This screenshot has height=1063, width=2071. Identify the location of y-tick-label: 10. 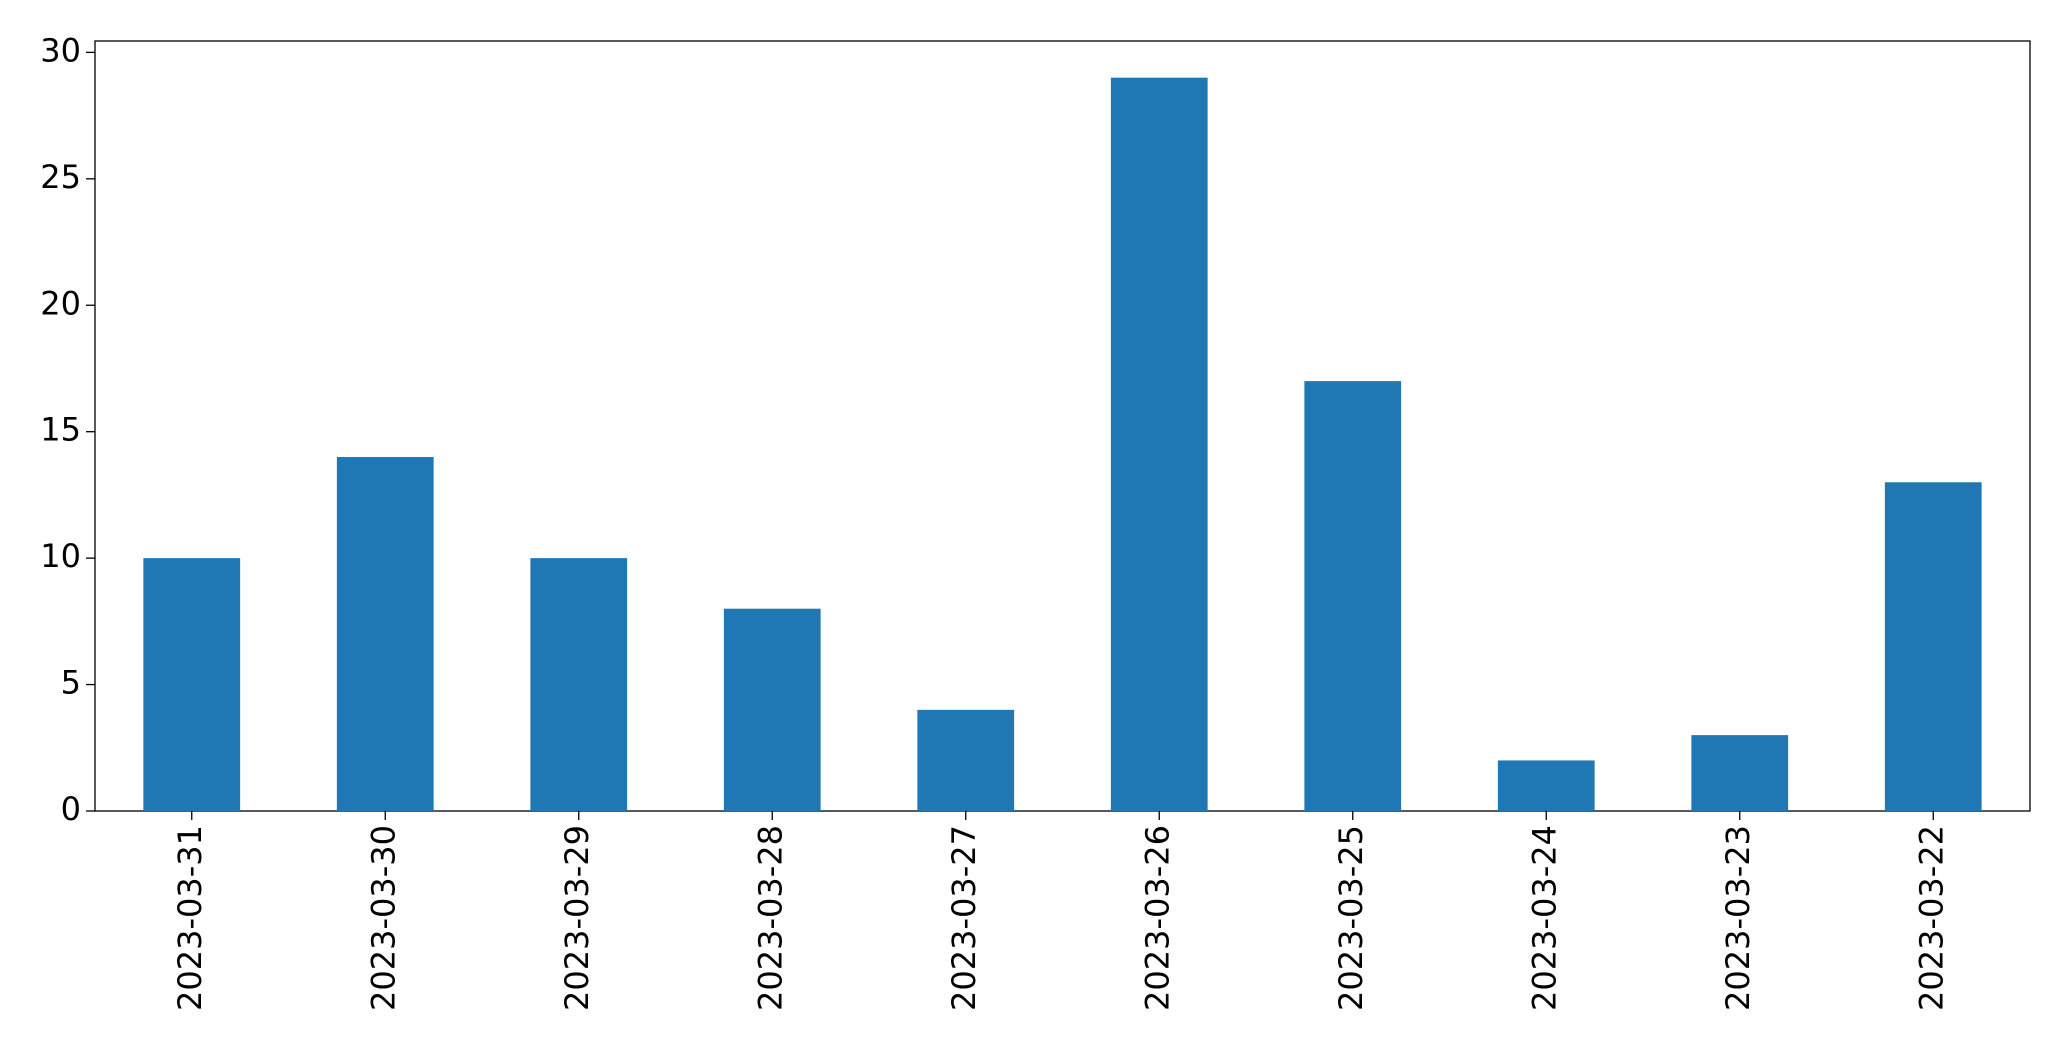
(60, 556).